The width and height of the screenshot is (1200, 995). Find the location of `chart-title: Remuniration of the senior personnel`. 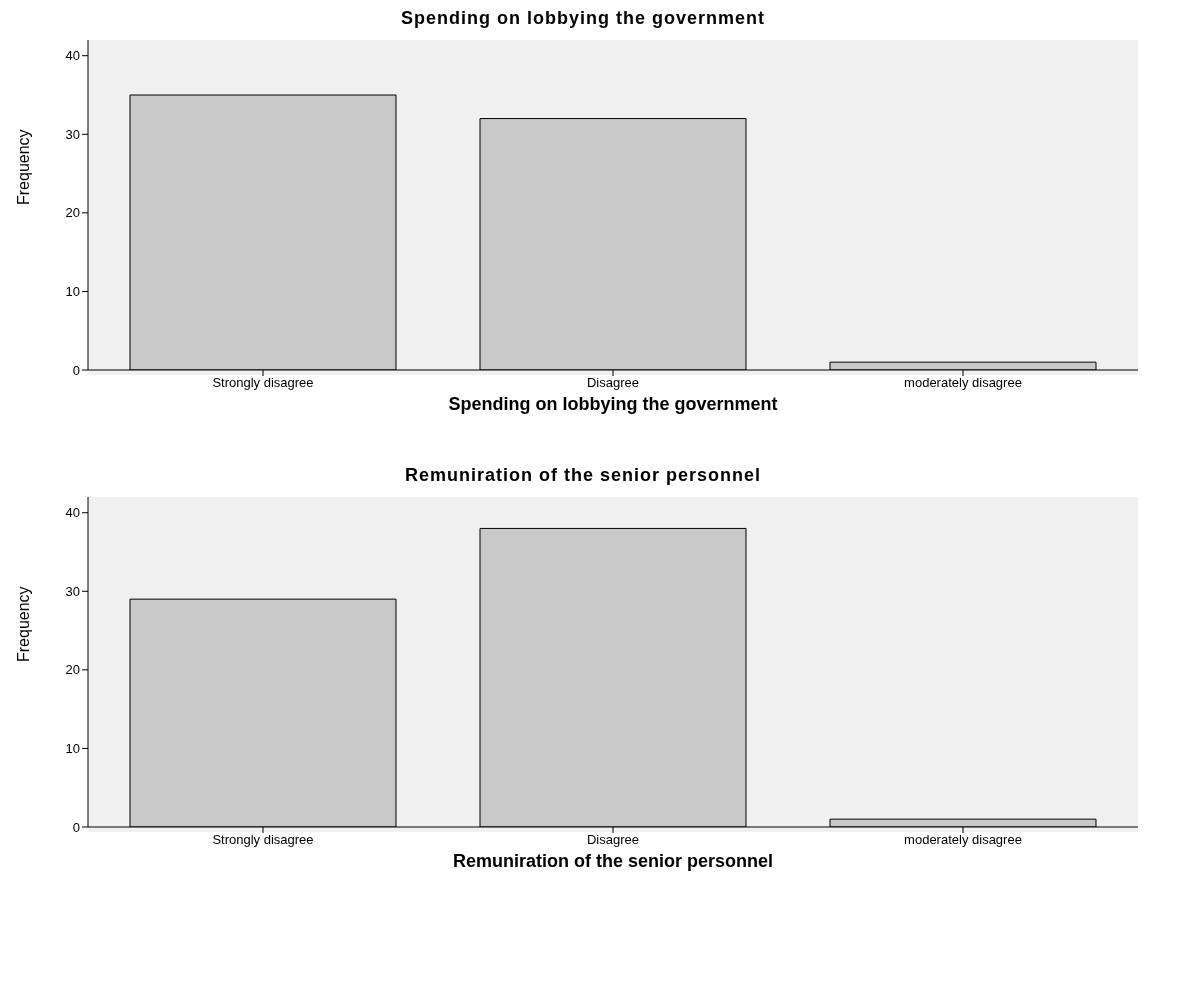

chart-title: Remuniration of the senior personnel is located at coordinates (582, 475).